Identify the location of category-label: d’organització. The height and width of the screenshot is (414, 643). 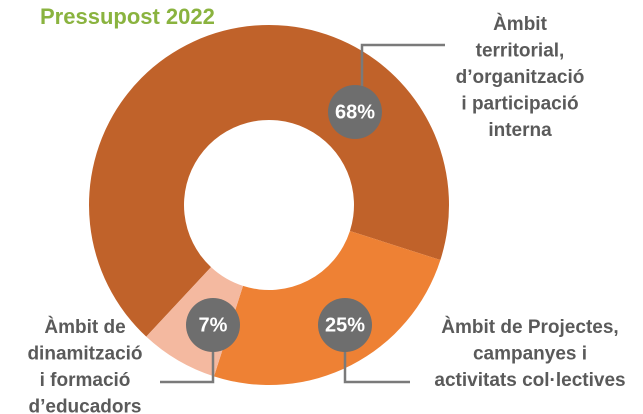
(520, 77).